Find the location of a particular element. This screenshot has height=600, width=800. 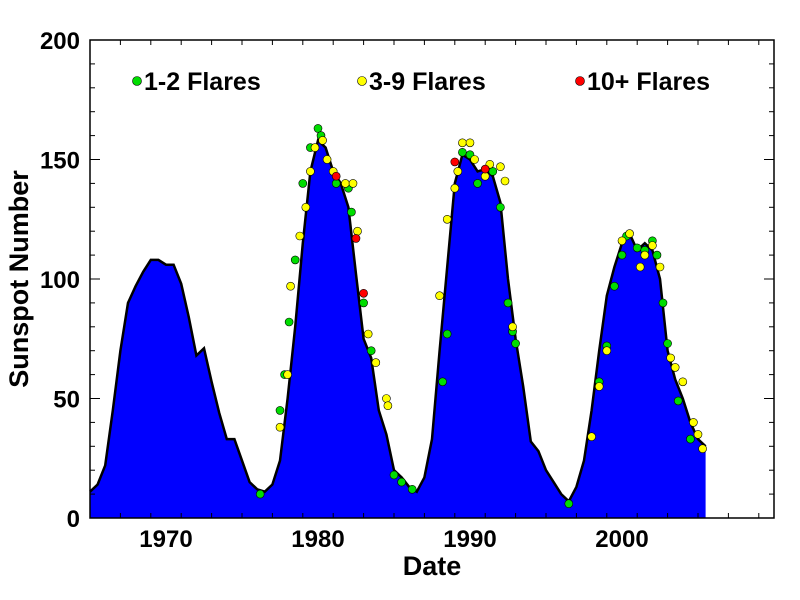

x-tick-label: 1980 is located at coordinates (317, 539).